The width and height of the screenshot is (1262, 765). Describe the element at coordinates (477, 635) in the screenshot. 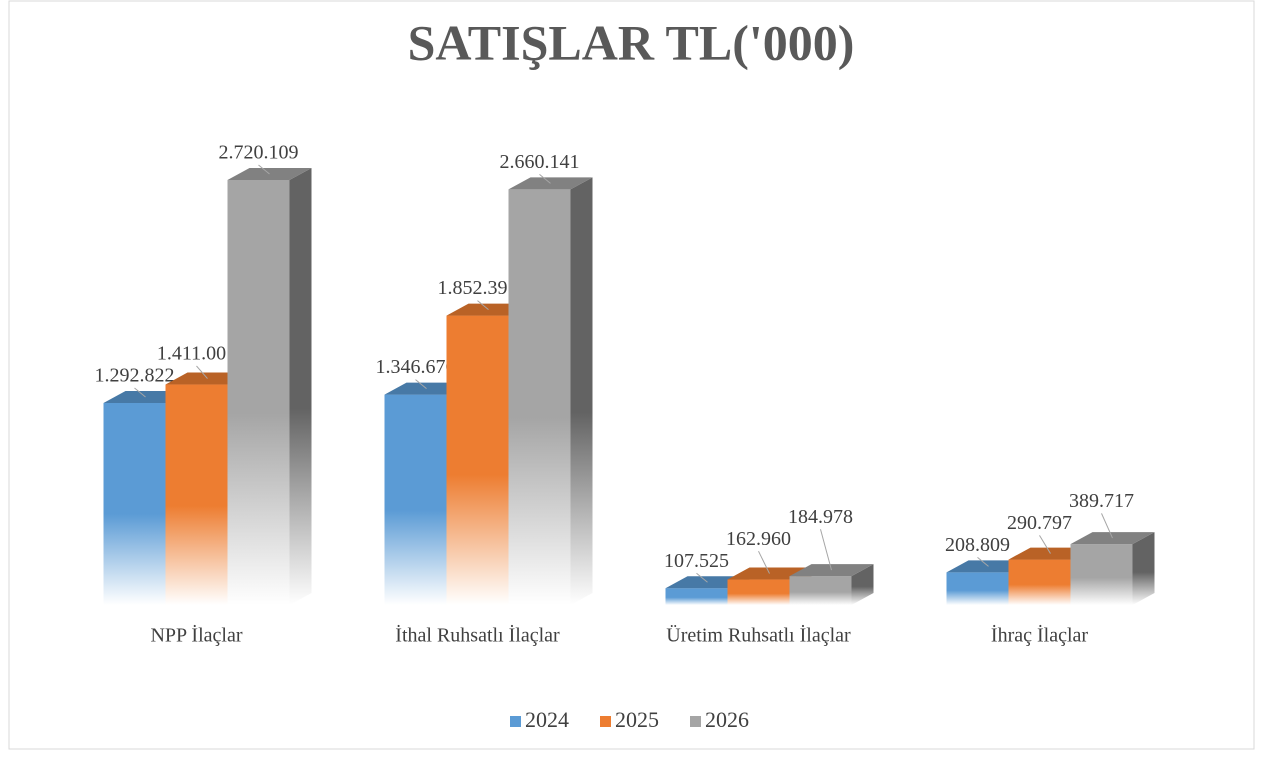

I see `x-tick-label: İthal Ruhsatlı İlaçlar` at that location.